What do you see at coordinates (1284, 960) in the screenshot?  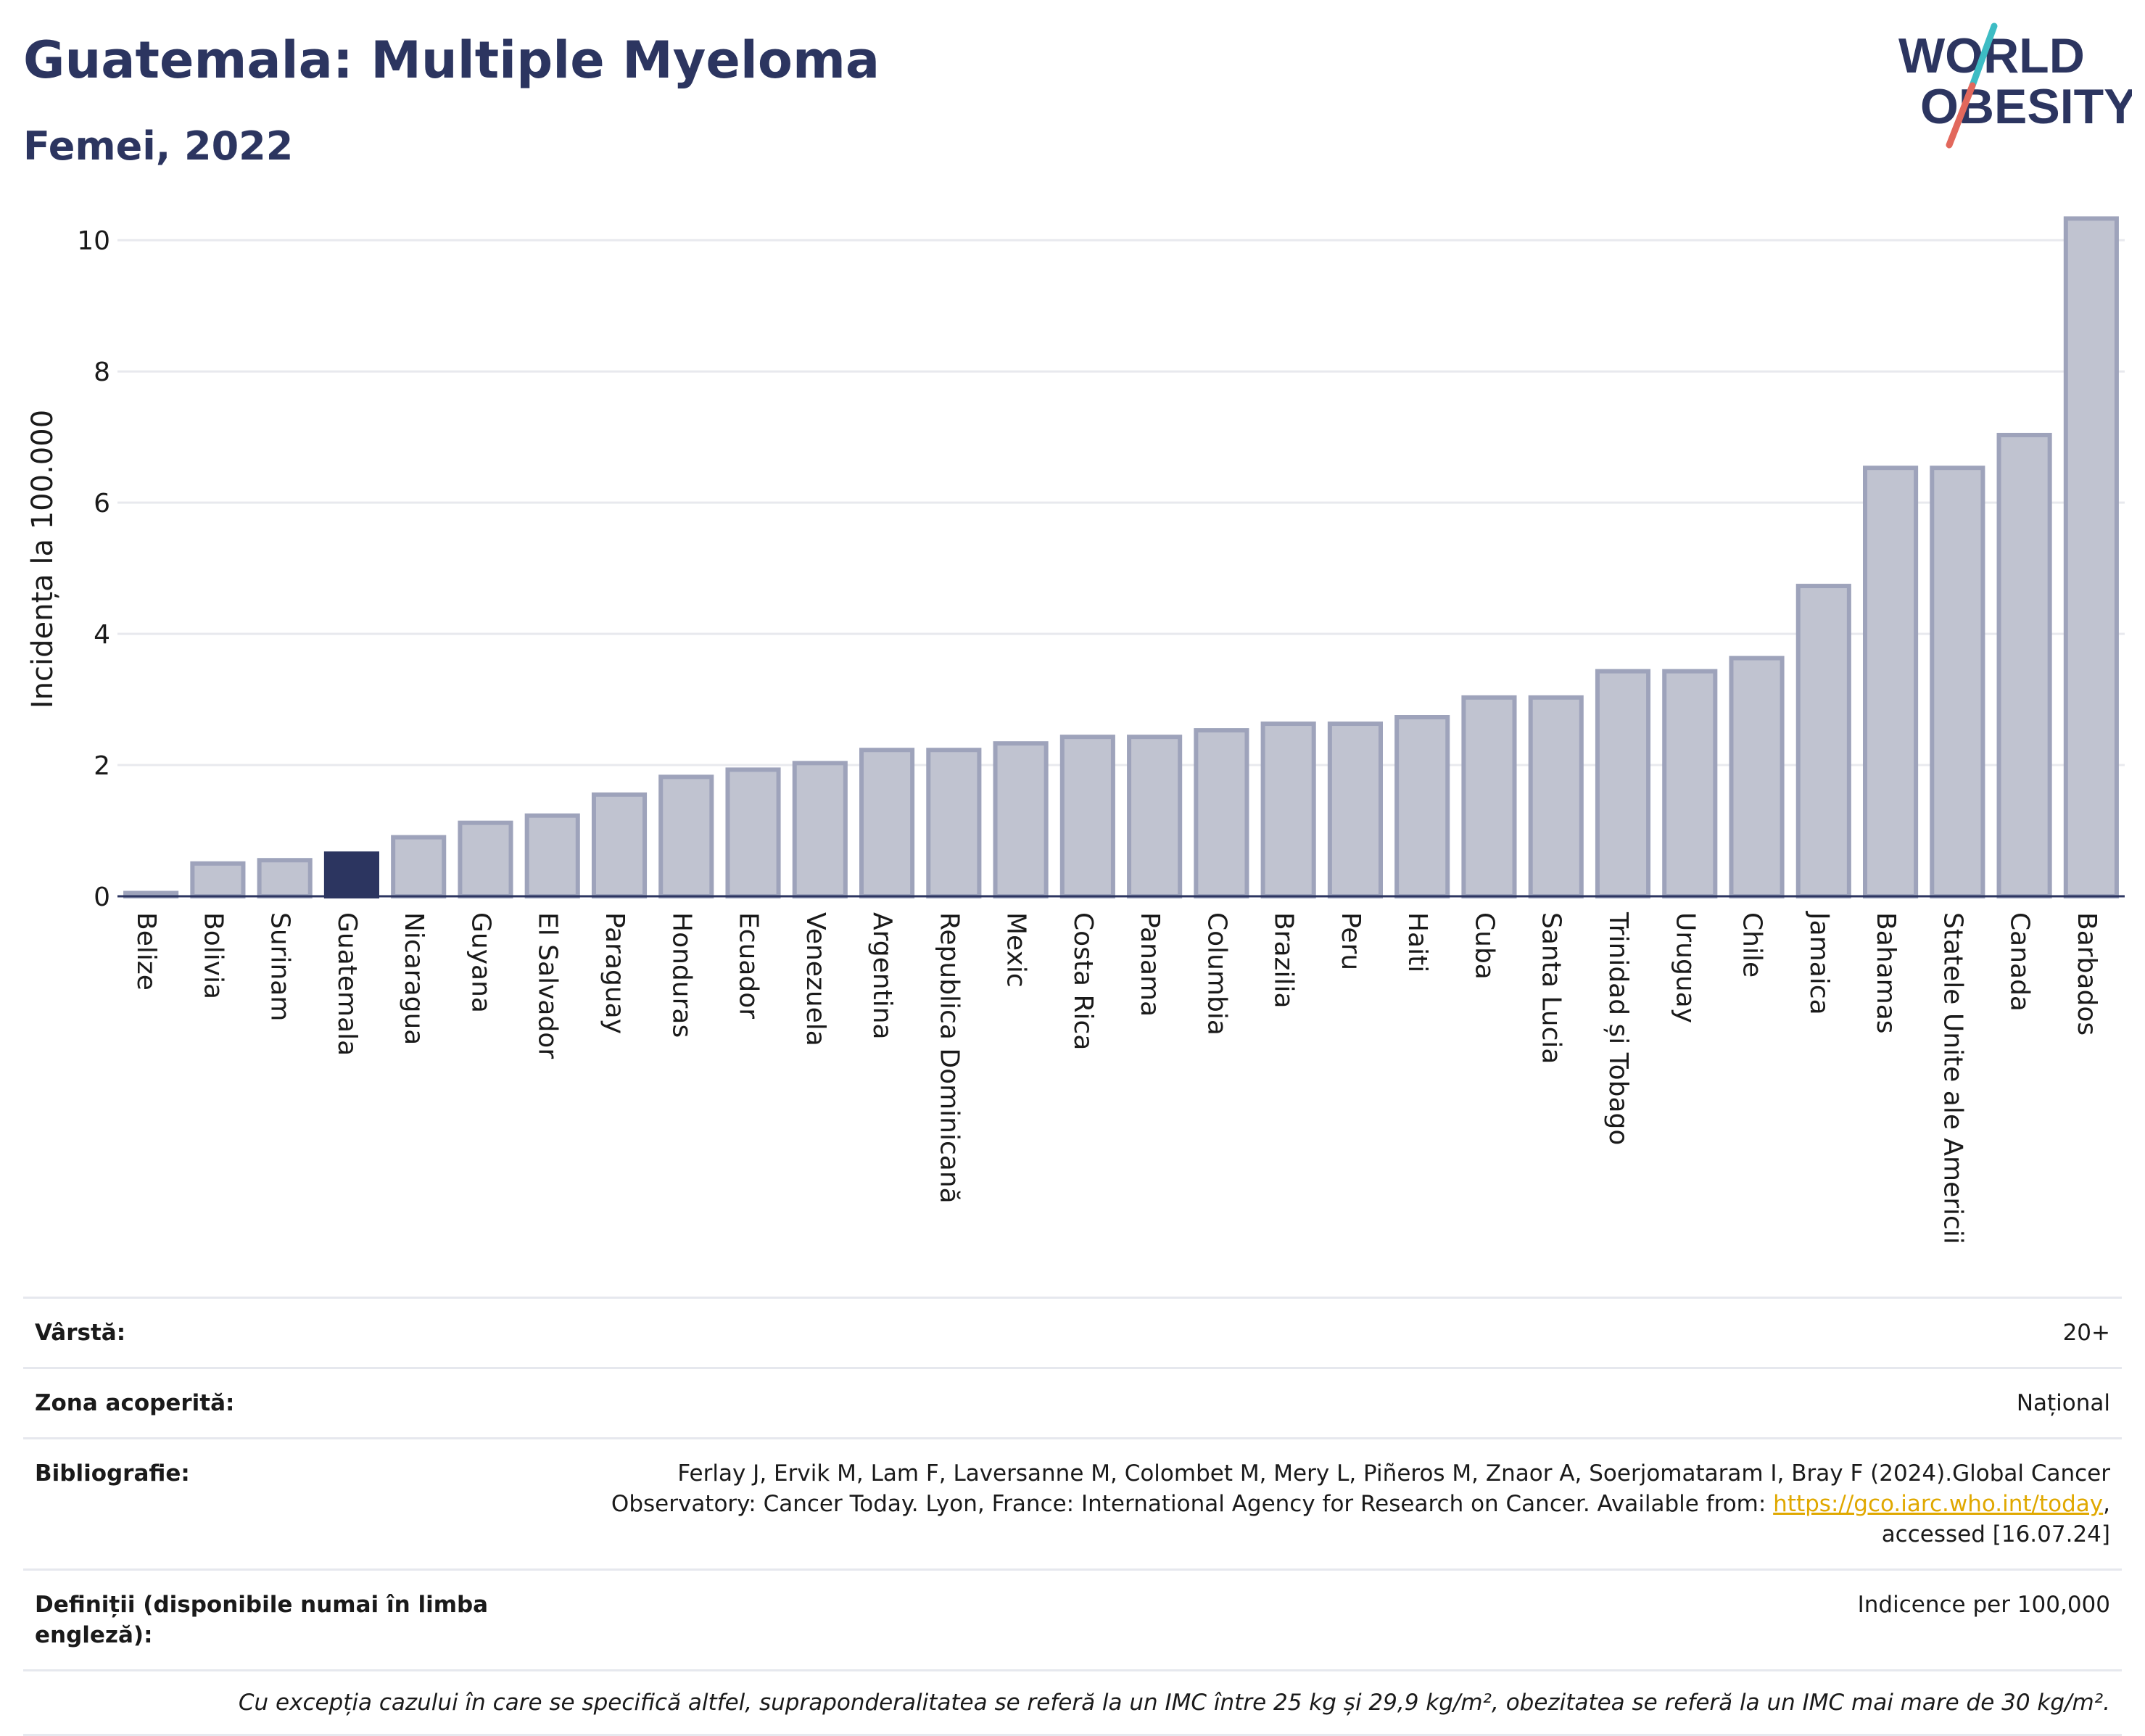 I see `x-tick-label: Brazilia` at bounding box center [1284, 960].